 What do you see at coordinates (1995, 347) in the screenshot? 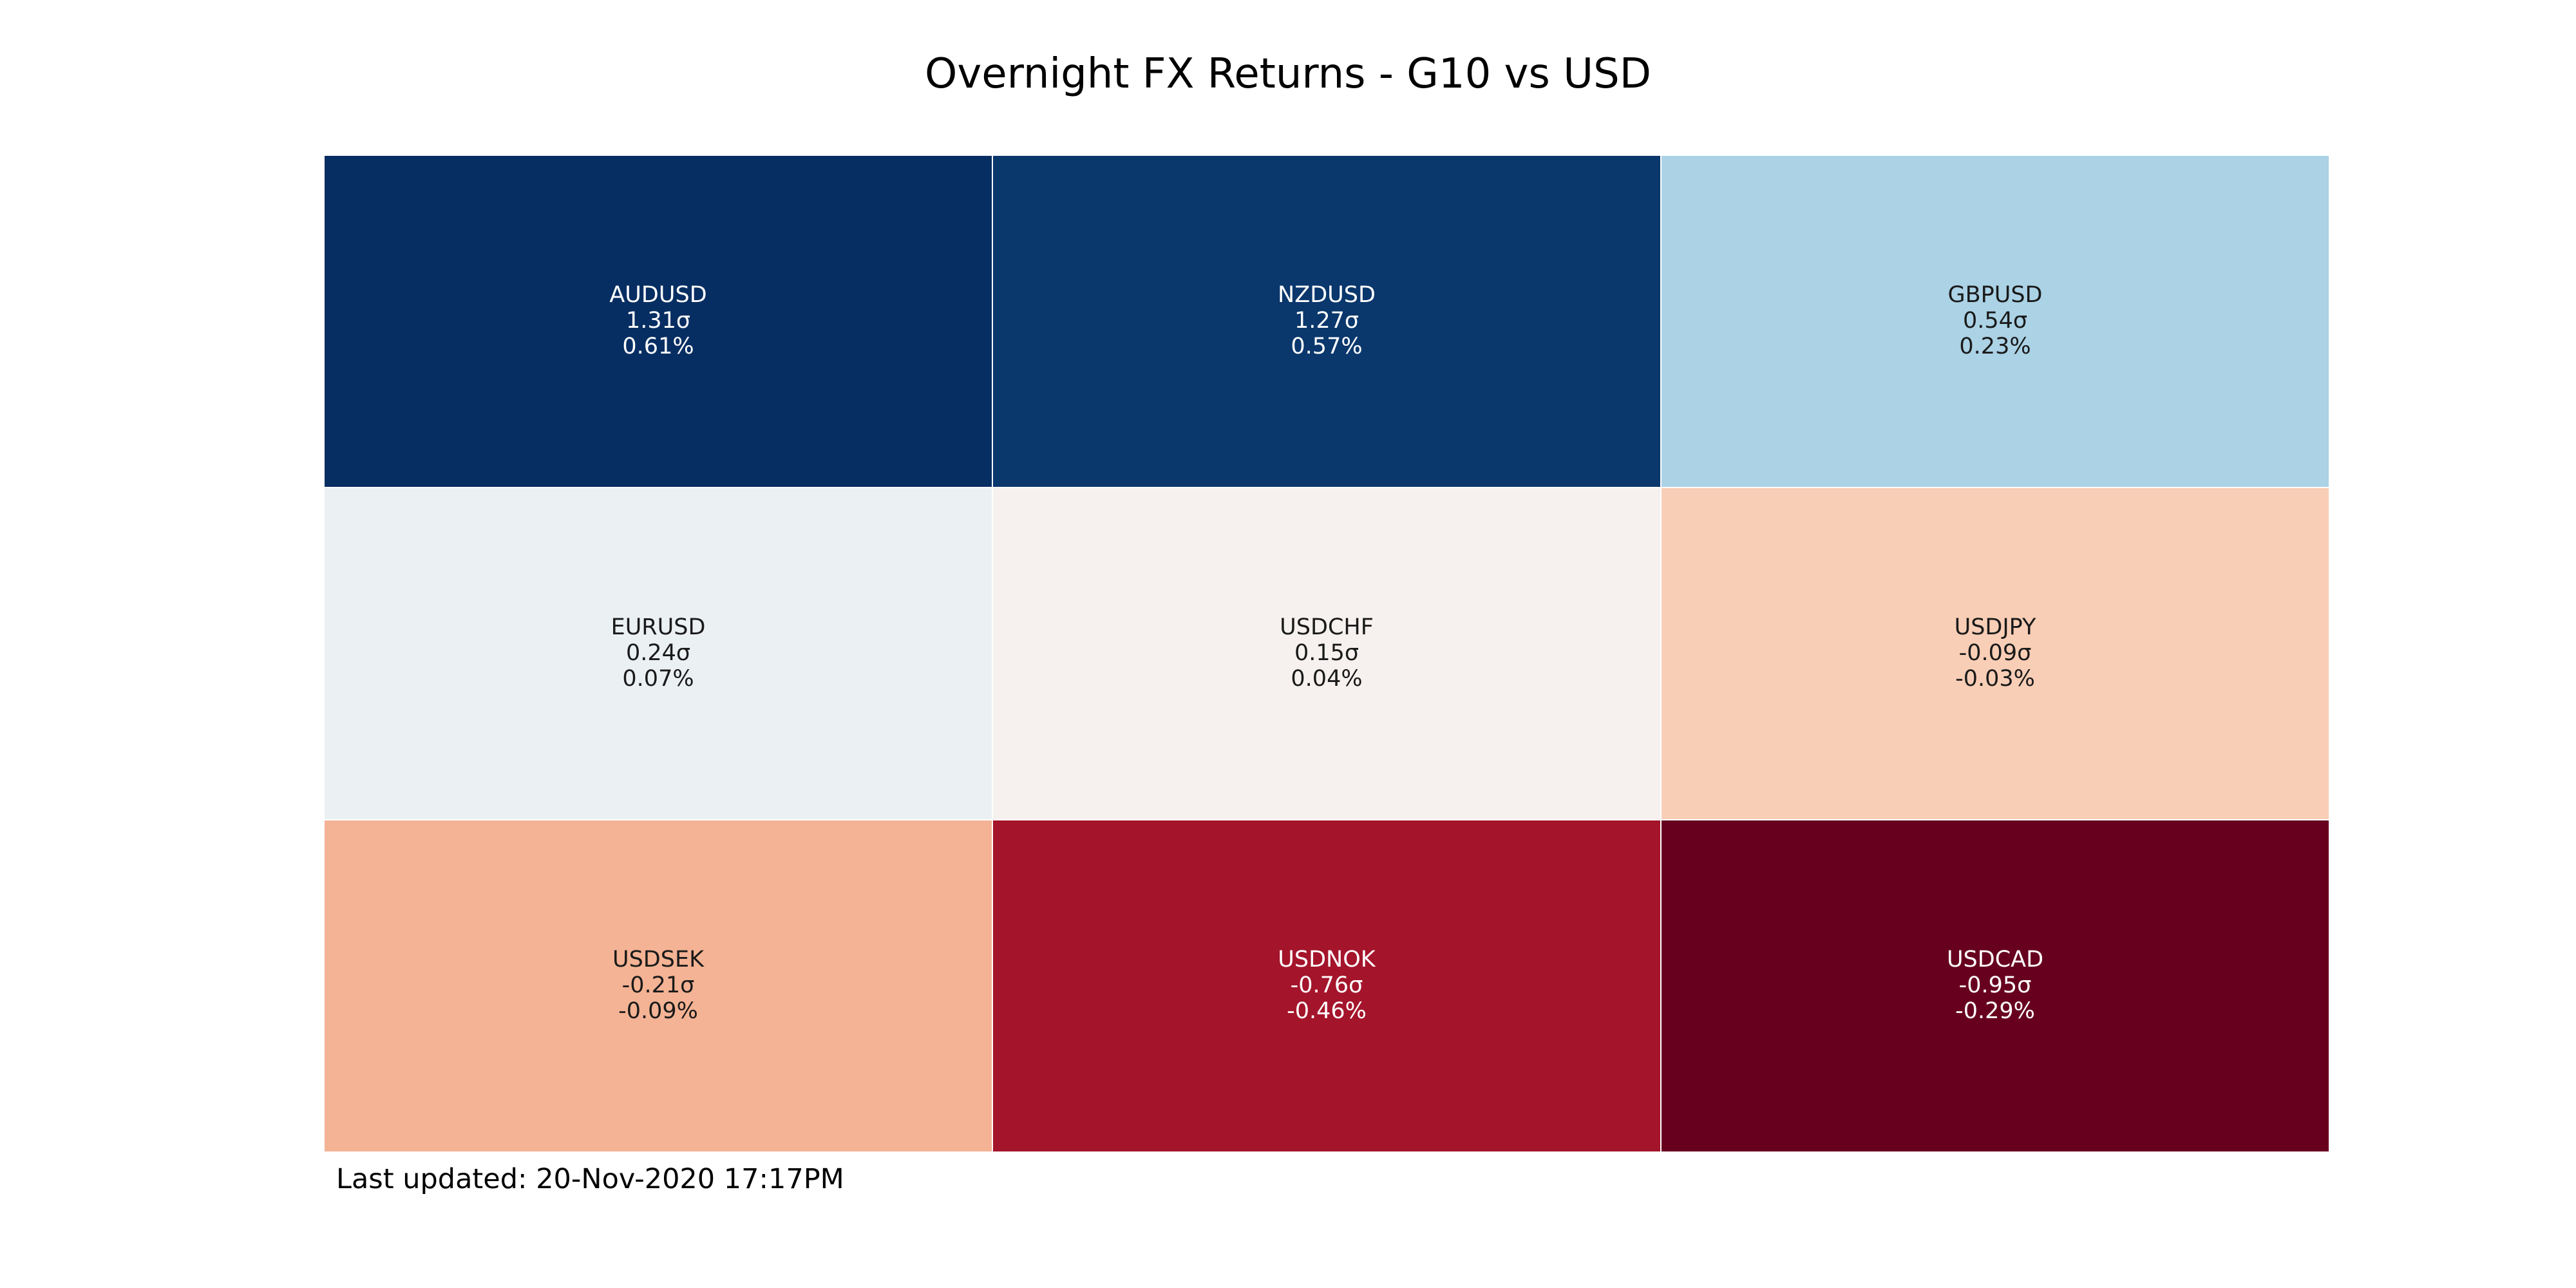
I see `cell-return-gbpusd: 0.23%` at bounding box center [1995, 347].